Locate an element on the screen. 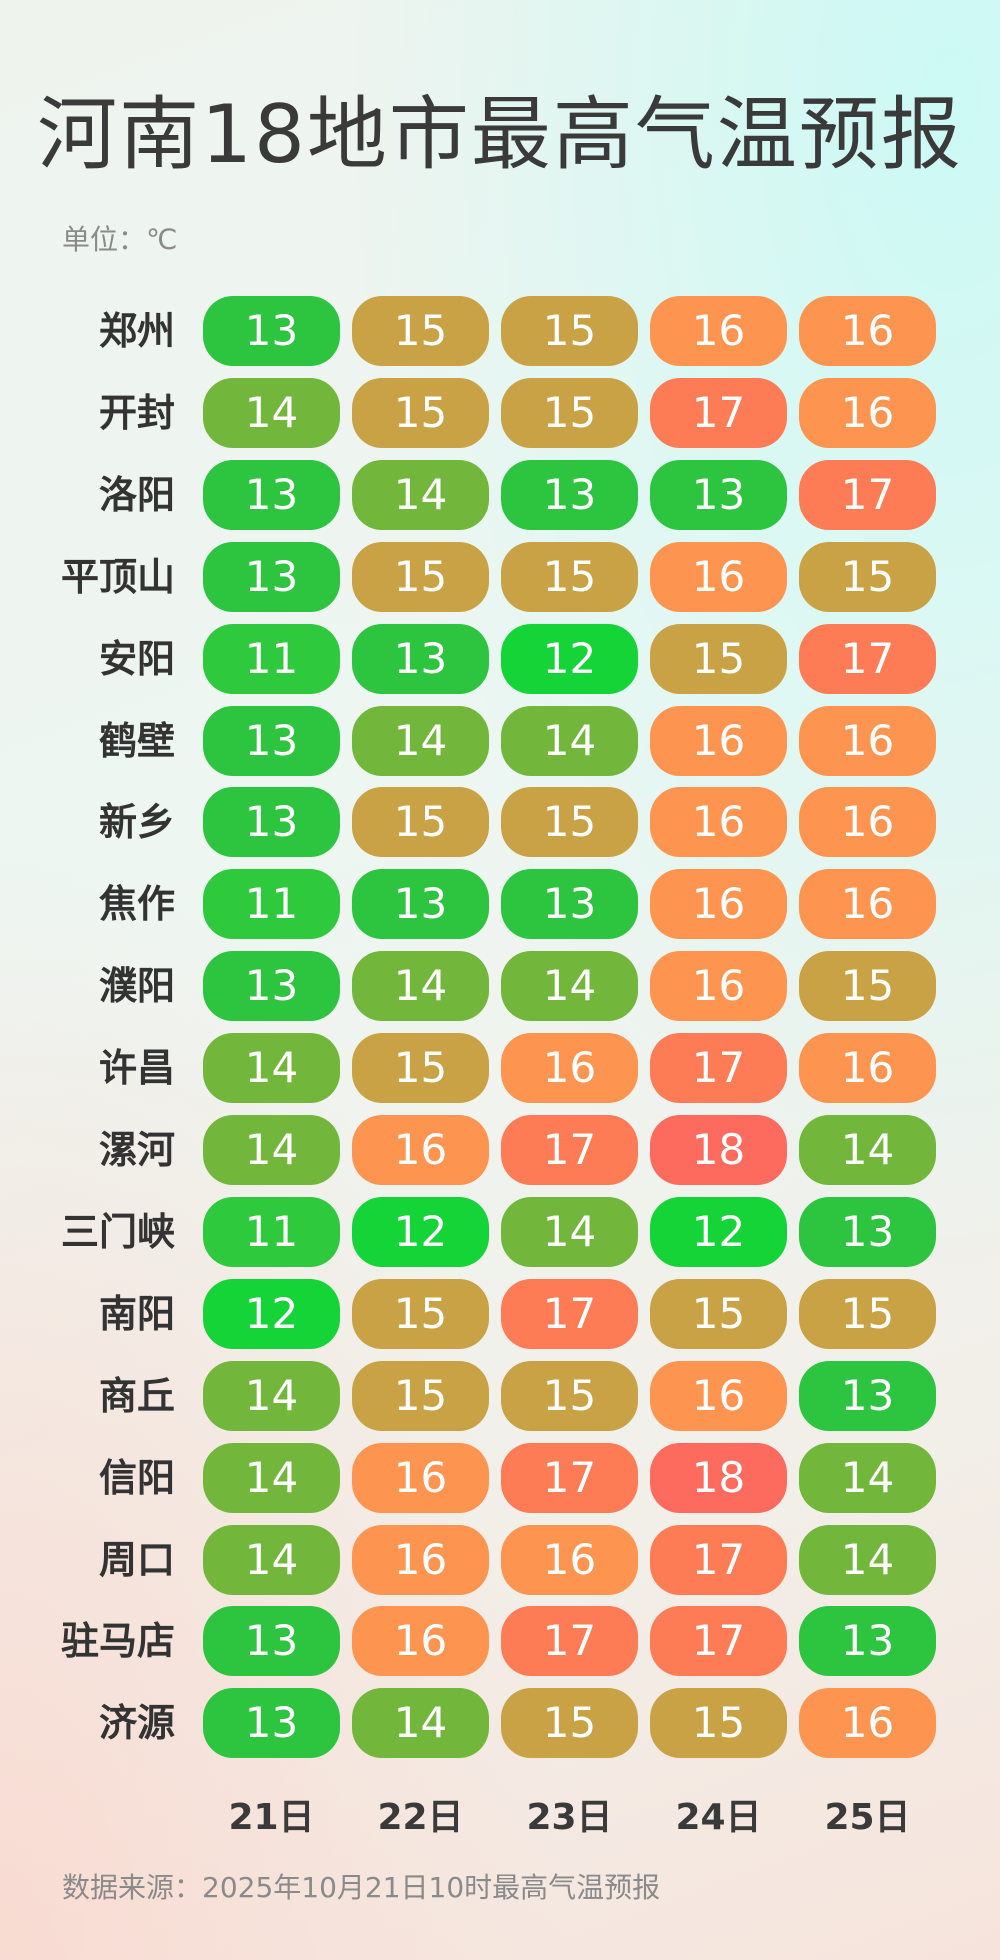 Image resolution: width=1000 pixels, height=1960 pixels. city-label: 焦作 is located at coordinates (136, 904).